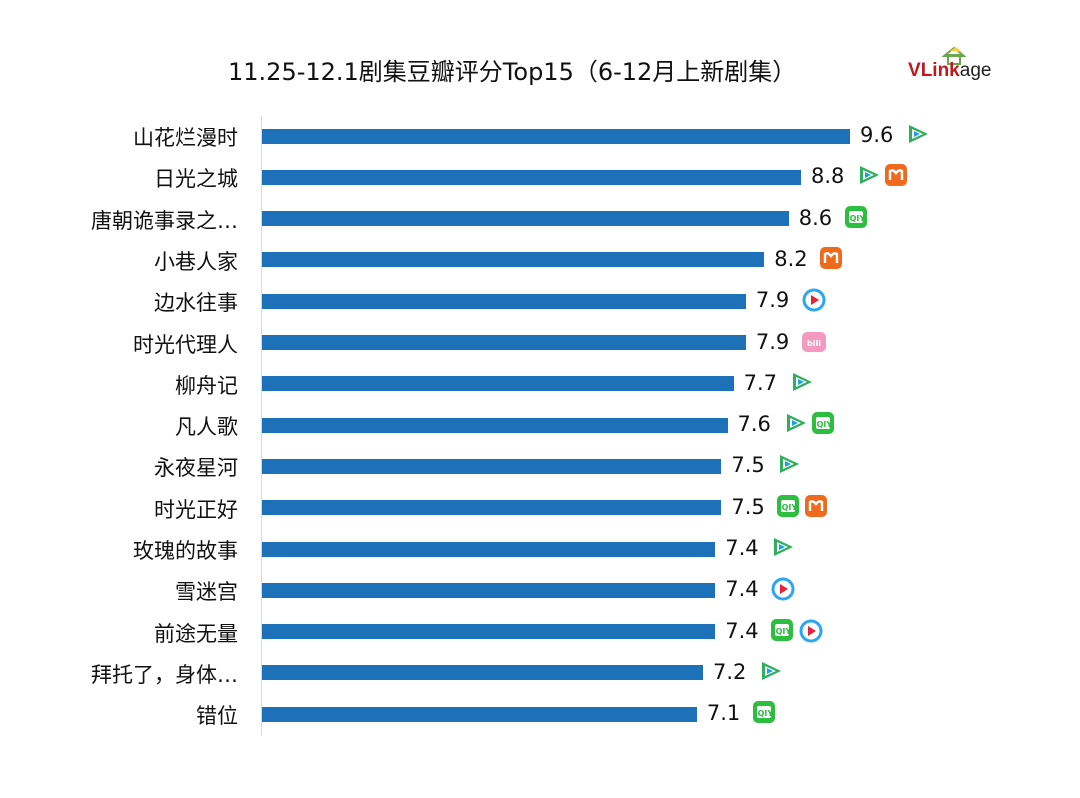 This screenshot has height=798, width=1080. What do you see at coordinates (512, 72) in the screenshot?
I see `chart-title: 11.25-12.1剧集豆瓣评分Top15（6-12月上新剧集）` at bounding box center [512, 72].